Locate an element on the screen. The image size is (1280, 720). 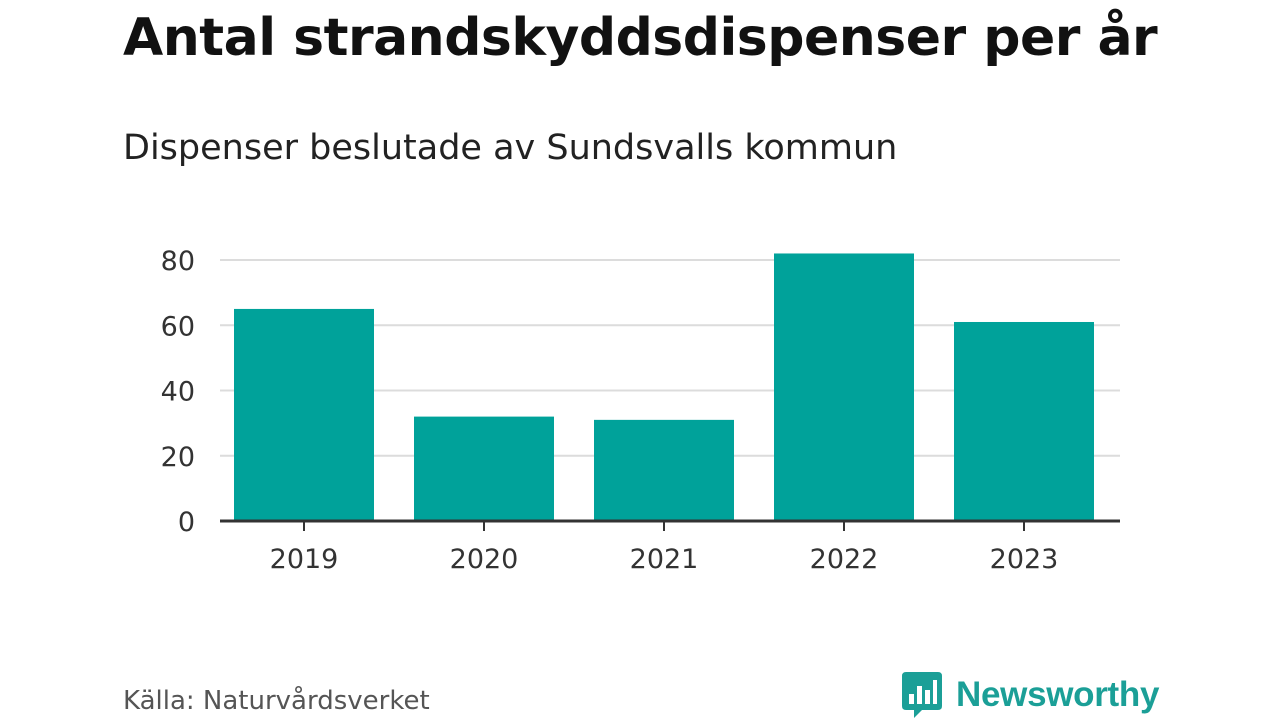
bar-2022 is located at coordinates (844, 387).